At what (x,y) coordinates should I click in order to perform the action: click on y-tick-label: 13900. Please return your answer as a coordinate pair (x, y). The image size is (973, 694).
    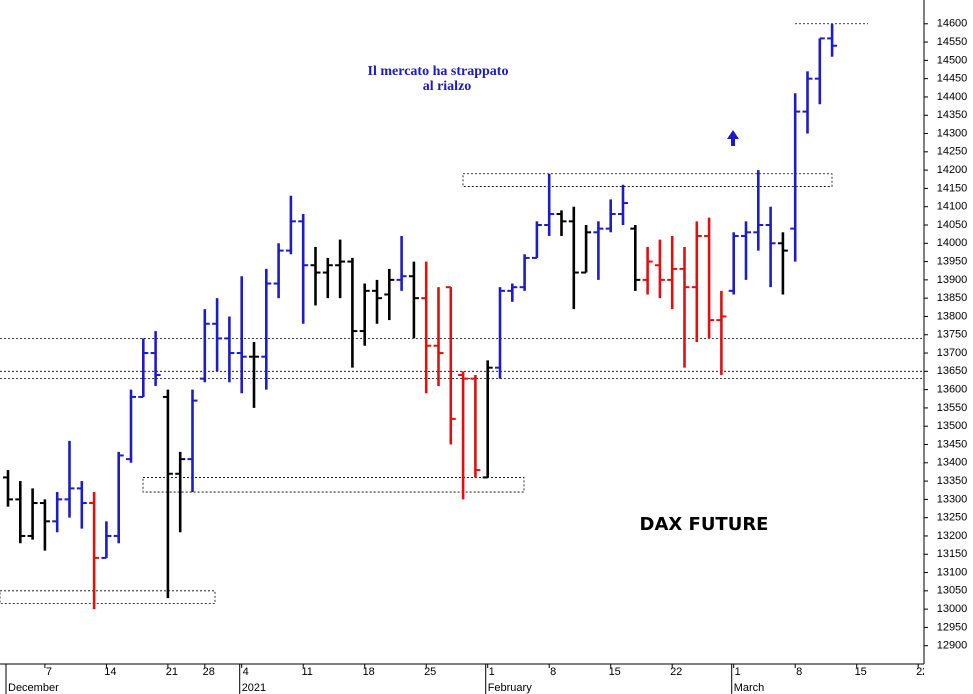
    Looking at the image, I should click on (952, 280).